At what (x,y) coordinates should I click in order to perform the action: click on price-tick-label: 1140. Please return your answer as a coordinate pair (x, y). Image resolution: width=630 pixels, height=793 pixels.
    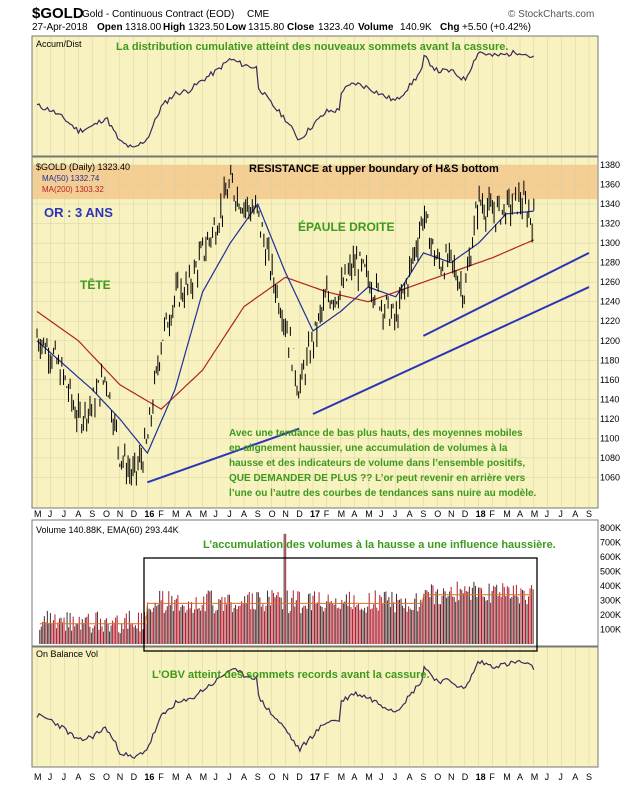
    Looking at the image, I should click on (609, 399).